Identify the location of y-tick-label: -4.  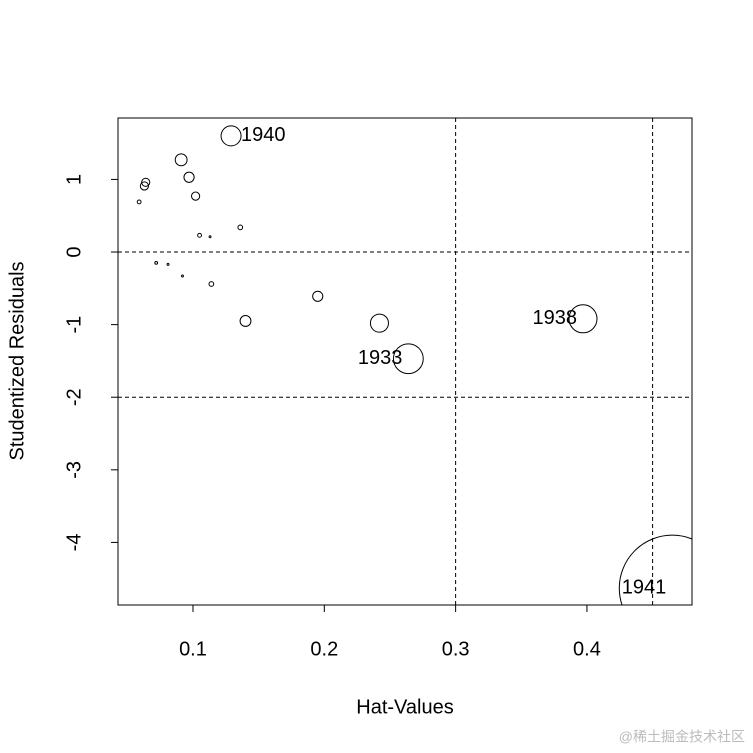
(74, 543).